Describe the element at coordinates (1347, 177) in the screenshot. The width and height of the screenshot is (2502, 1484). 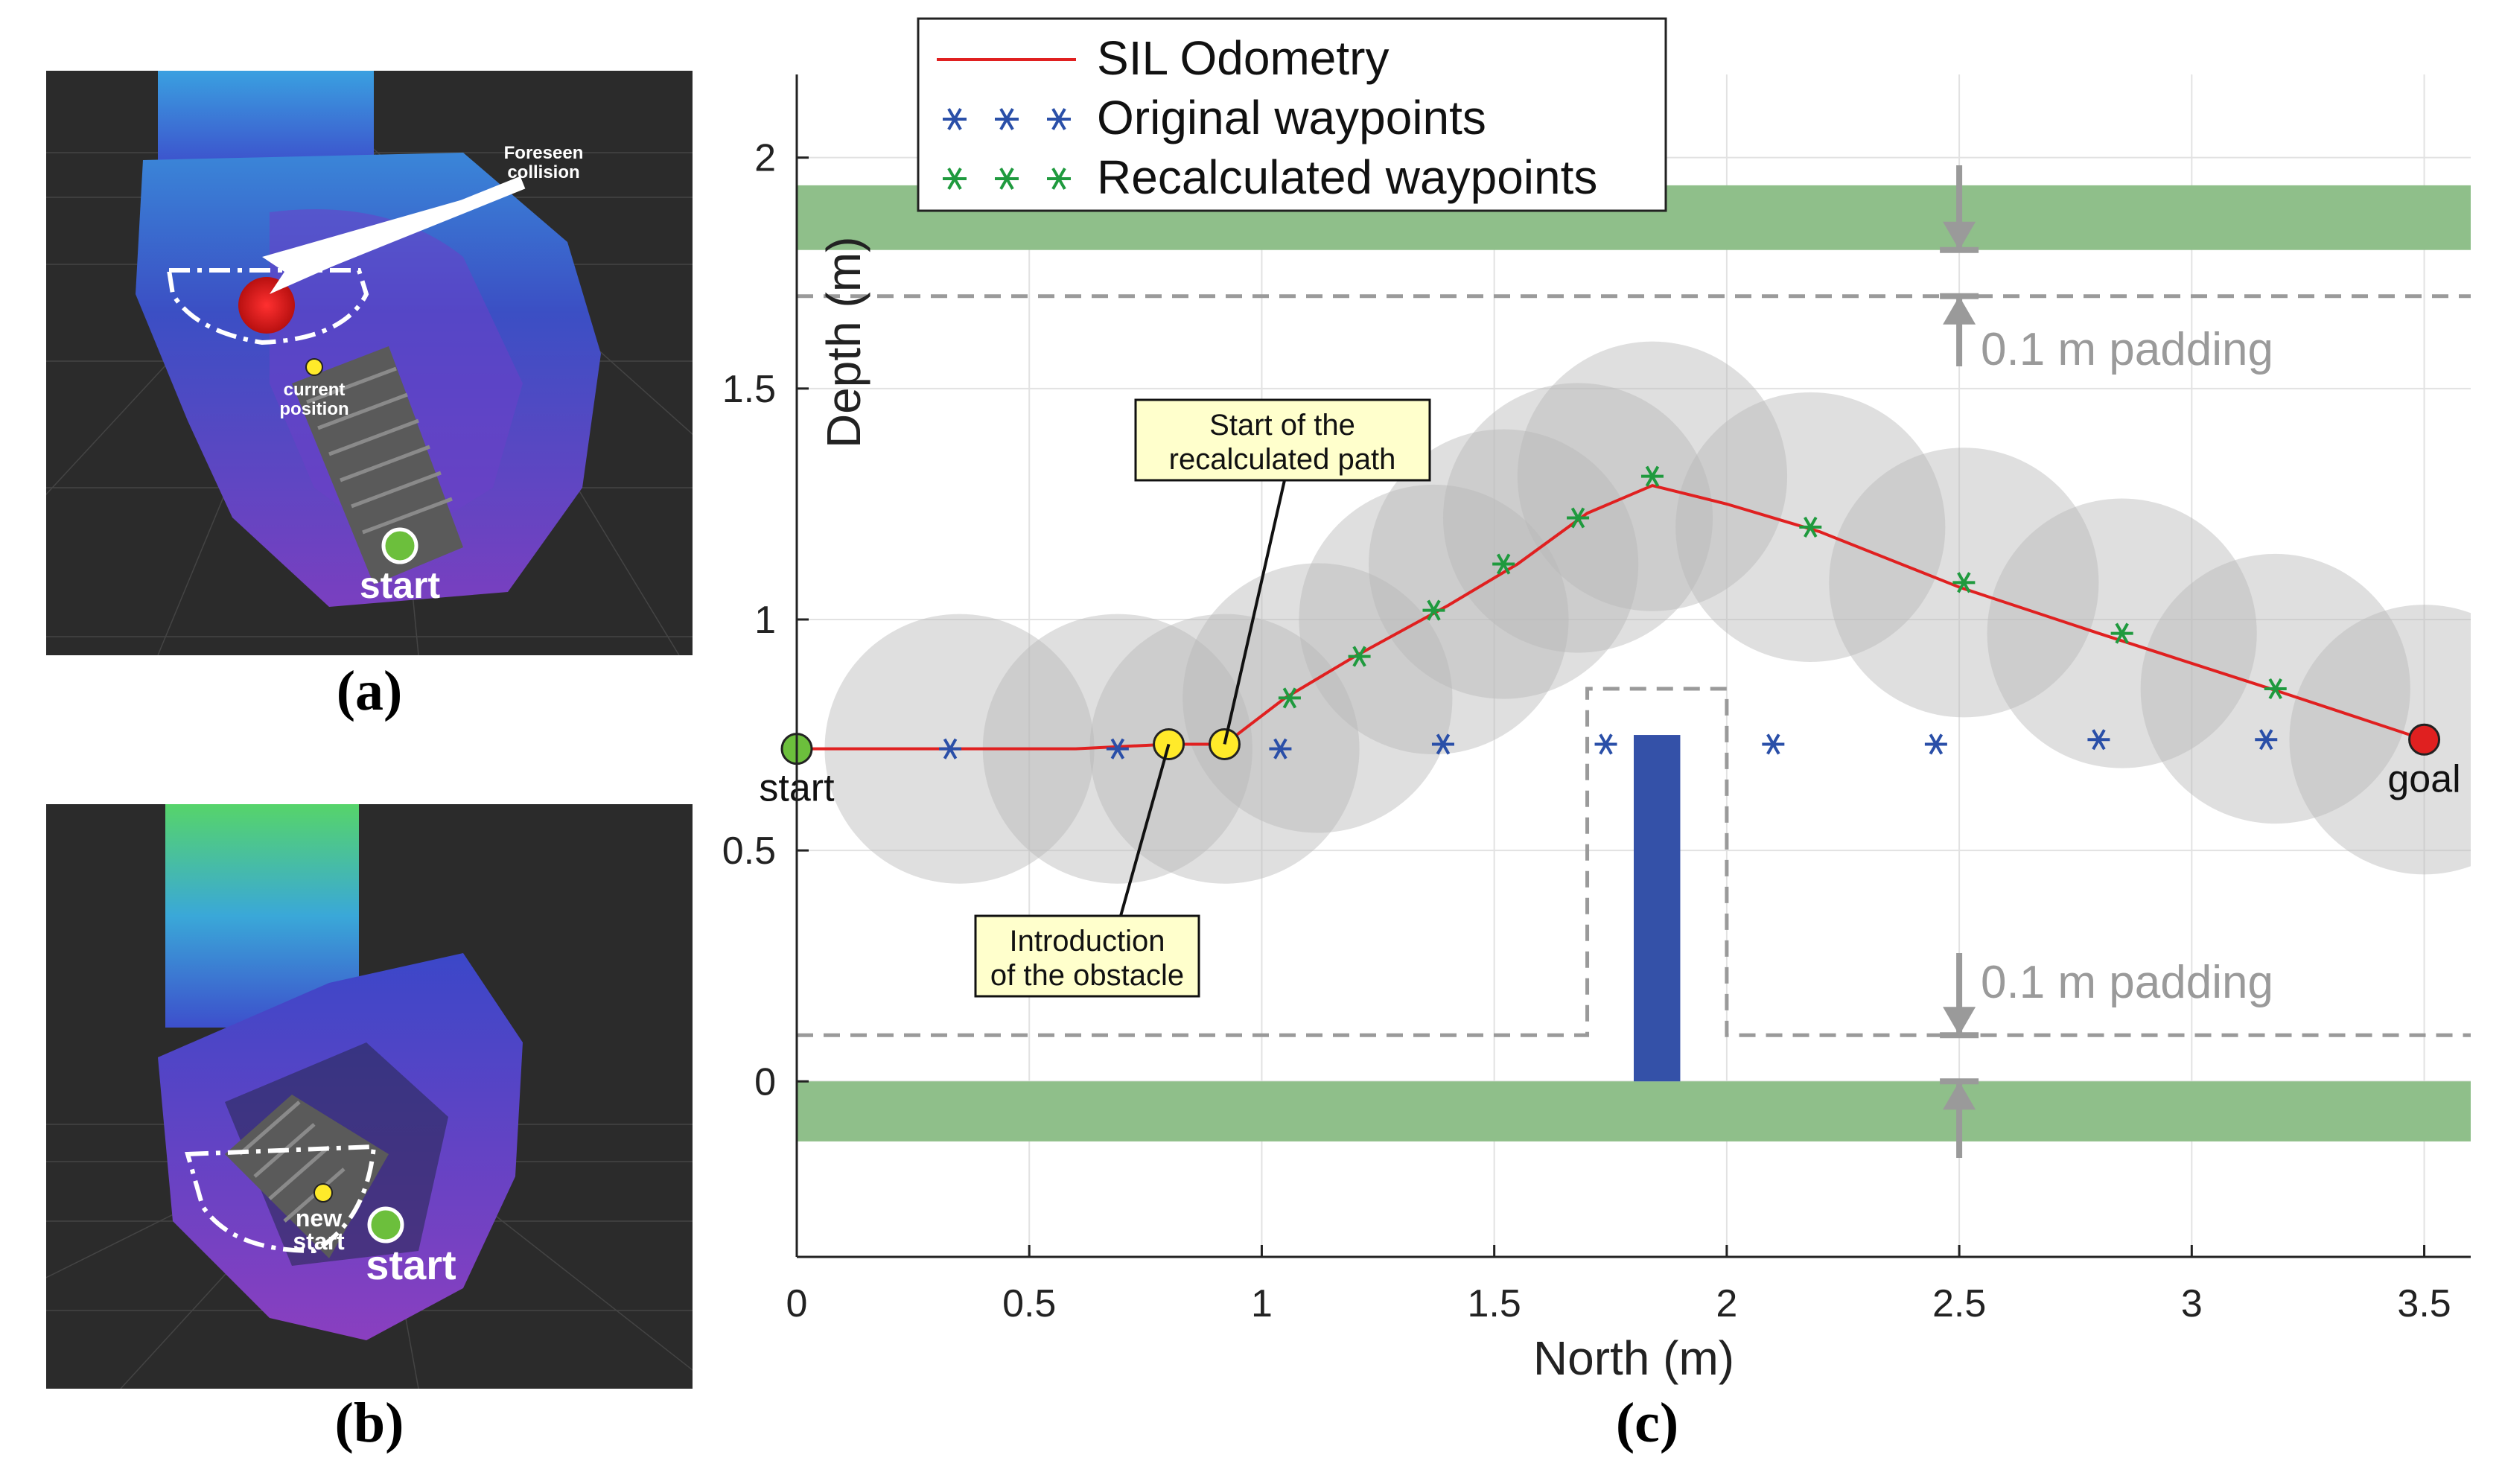
I see `legend-label-2: Recalculated waypoints` at that location.